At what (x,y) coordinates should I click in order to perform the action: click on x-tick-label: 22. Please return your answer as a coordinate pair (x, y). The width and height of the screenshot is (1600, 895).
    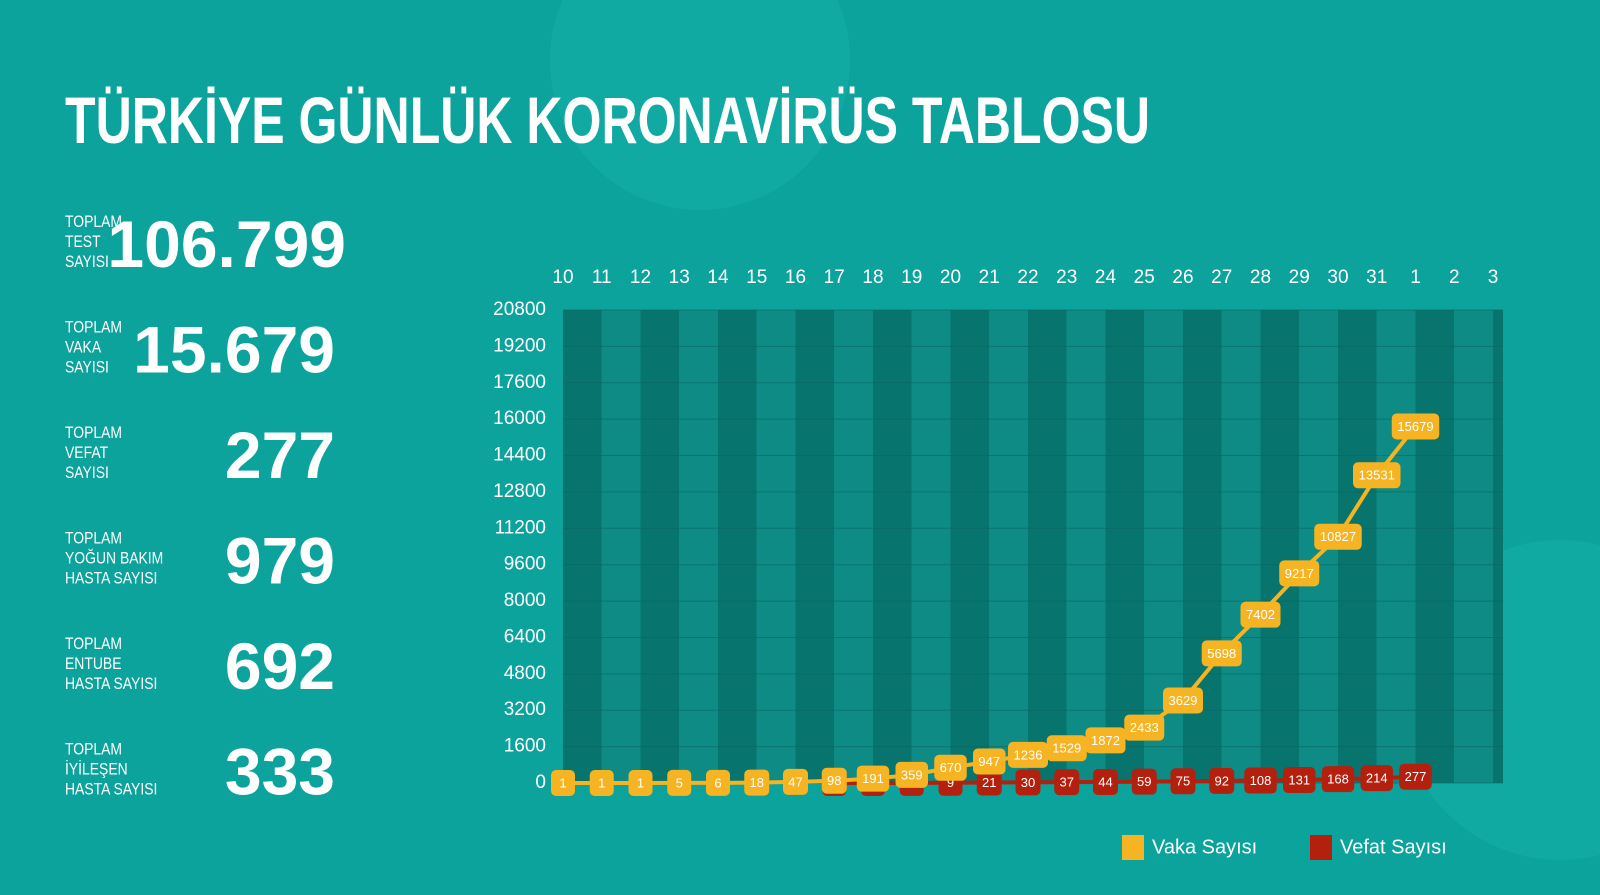
    Looking at the image, I should click on (1027, 277).